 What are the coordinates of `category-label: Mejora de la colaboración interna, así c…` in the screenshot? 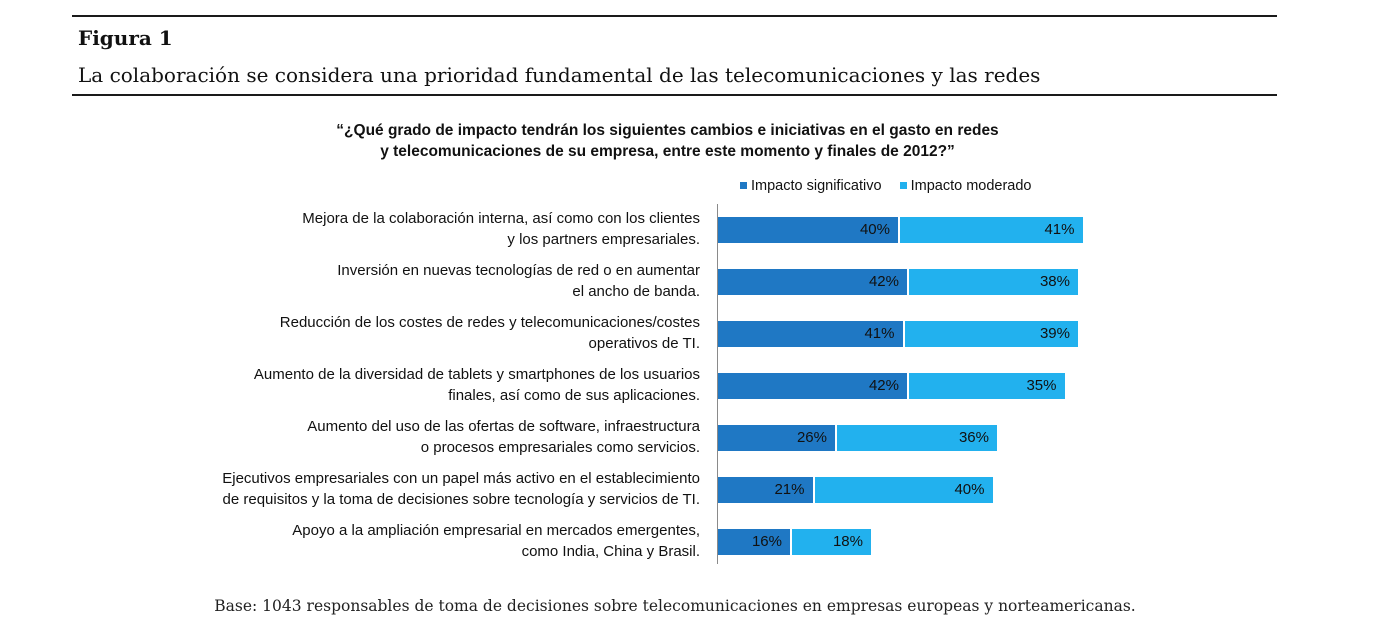 It's located at (400, 229).